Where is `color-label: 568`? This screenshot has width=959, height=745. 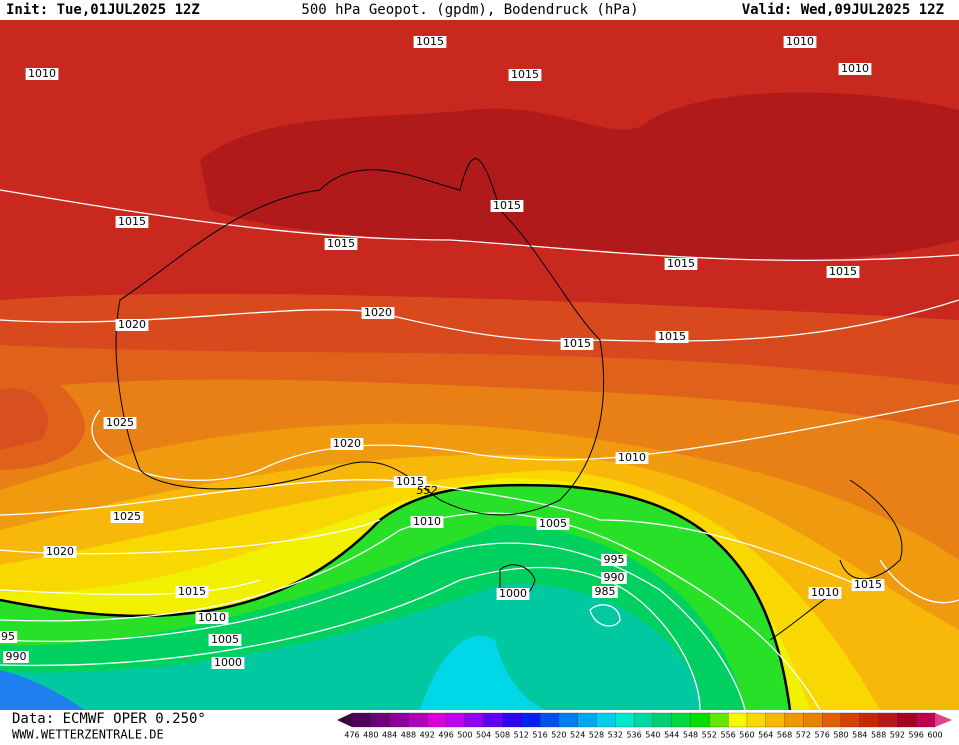 color-label: 568 is located at coordinates (784, 735).